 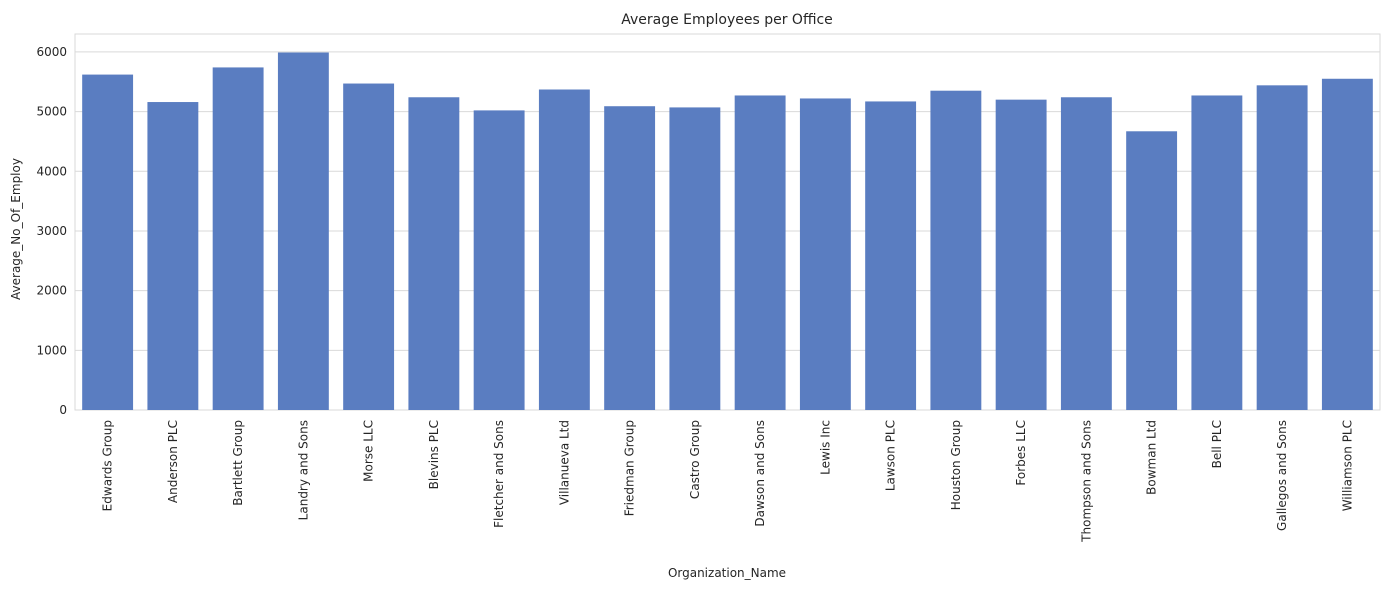 What do you see at coordinates (51, 171) in the screenshot?
I see `y-tick-label: 4000` at bounding box center [51, 171].